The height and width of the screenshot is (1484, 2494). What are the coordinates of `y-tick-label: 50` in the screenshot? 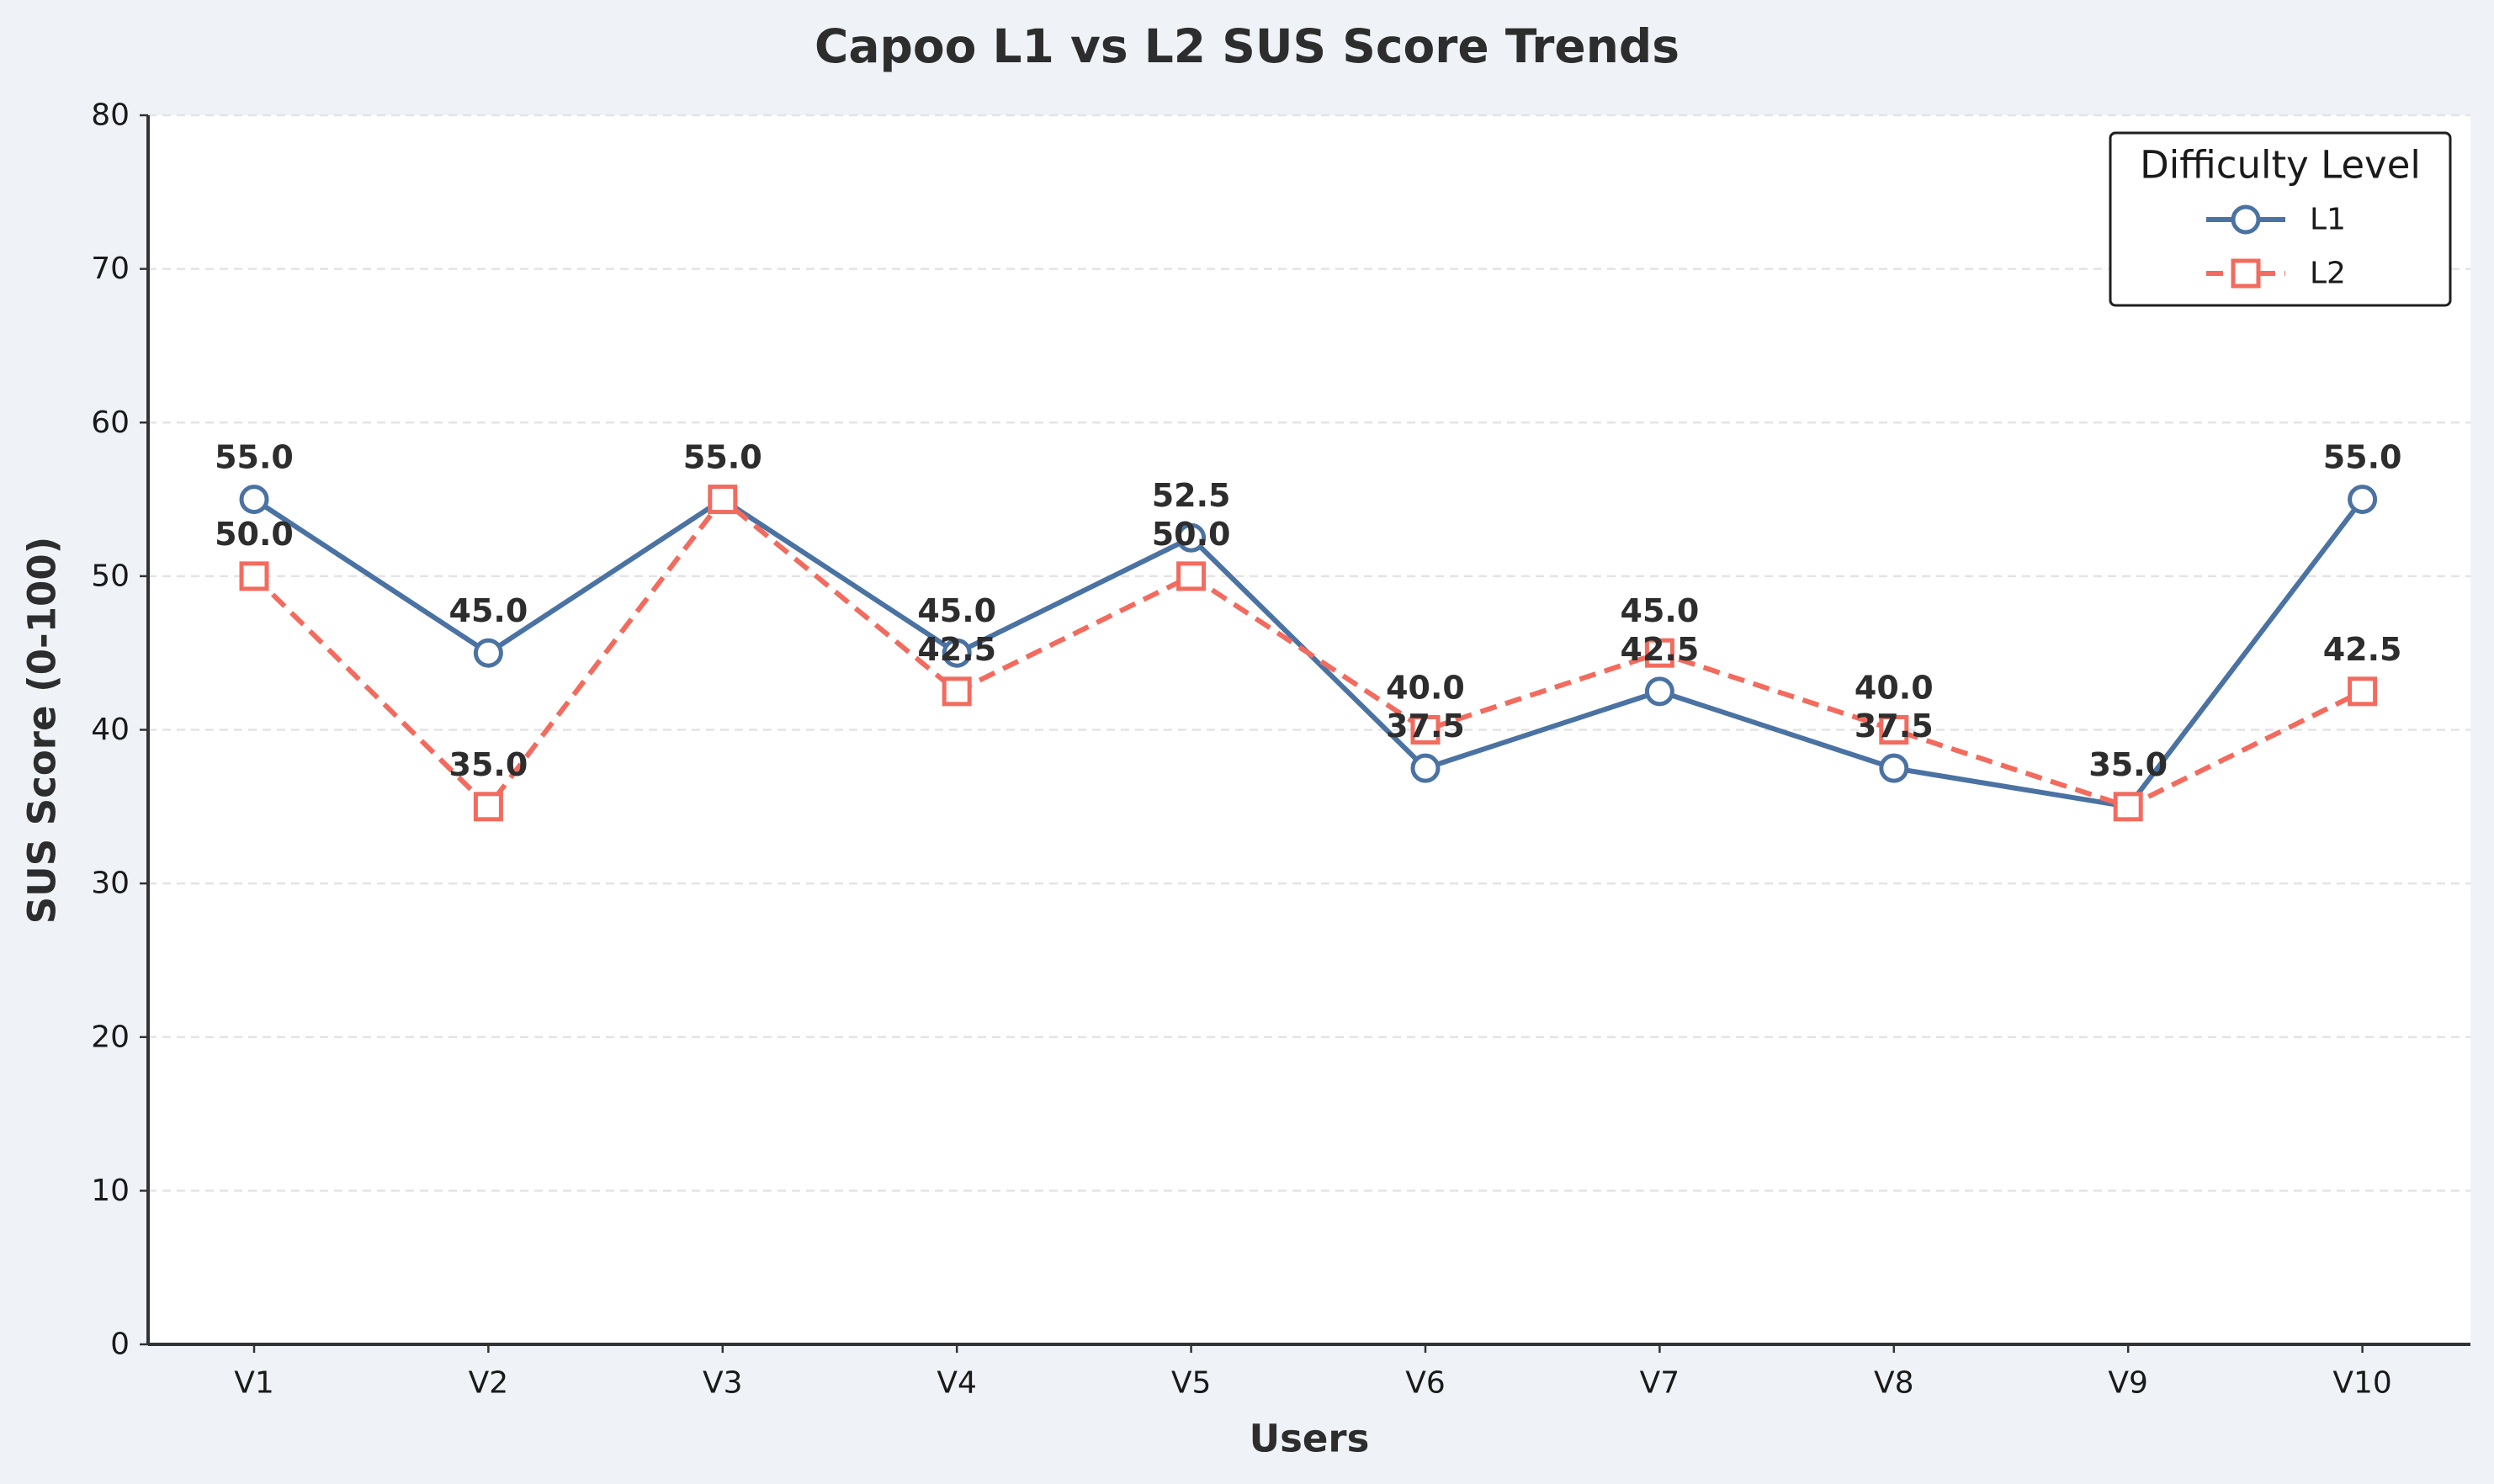 It's located at (111, 576).